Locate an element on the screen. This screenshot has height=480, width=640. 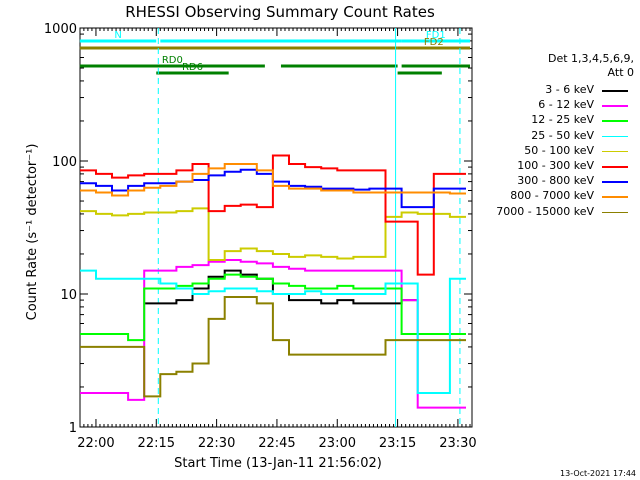
flag-label: RD6 is located at coordinates (192, 67).